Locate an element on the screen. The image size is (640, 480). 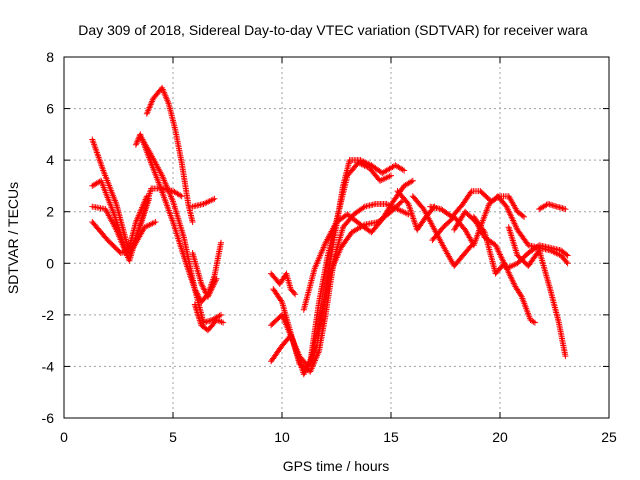
x-tick-label: 20 is located at coordinates (500, 437).